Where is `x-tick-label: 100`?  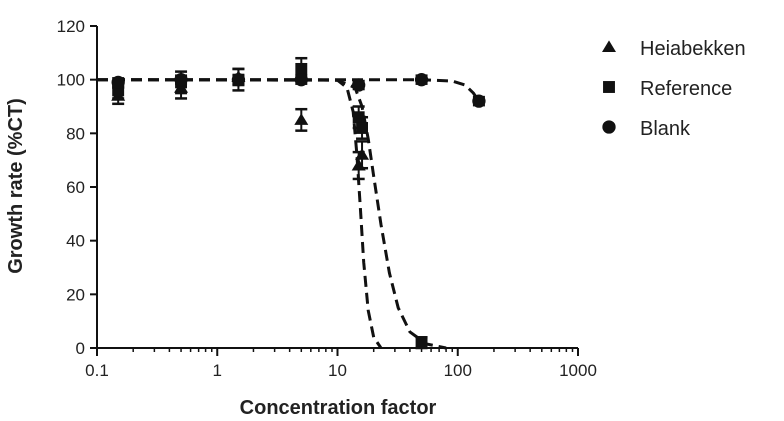
x-tick-label: 100 is located at coordinates (458, 370).